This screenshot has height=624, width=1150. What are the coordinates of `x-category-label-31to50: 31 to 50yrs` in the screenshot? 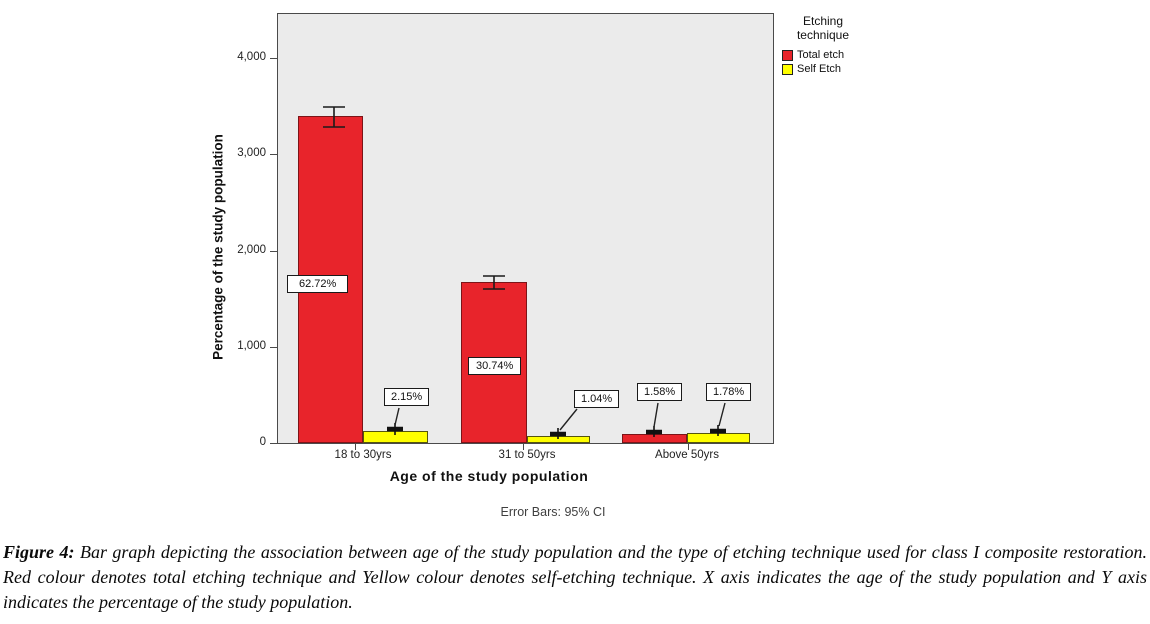 It's located at (527, 455).